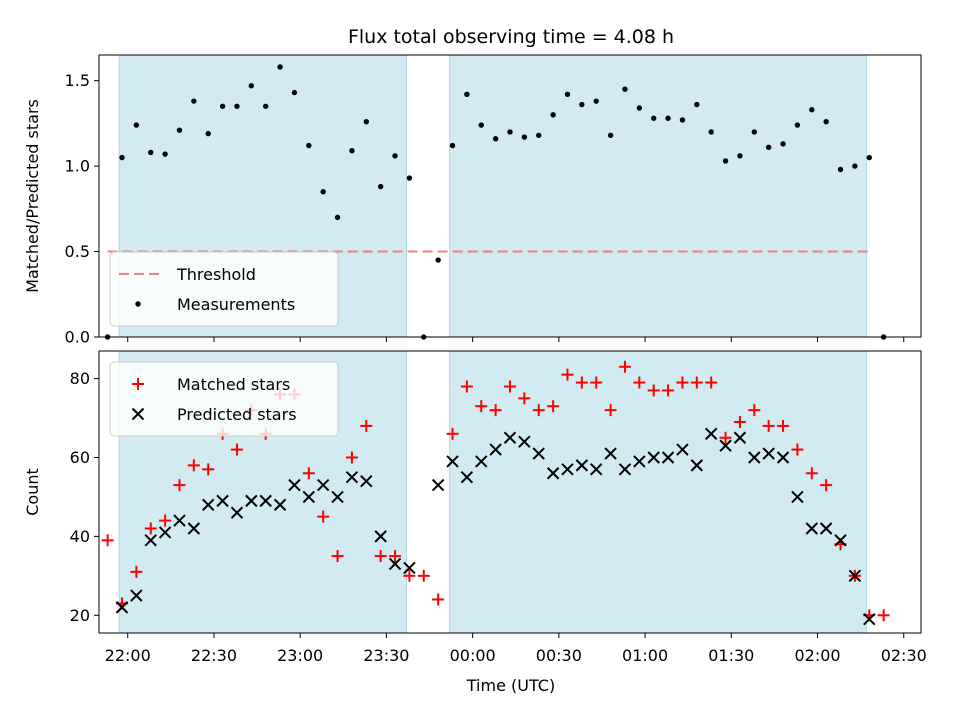 This screenshot has height=724, width=960. What do you see at coordinates (80, 378) in the screenshot?
I see `y-tick-label: 80` at bounding box center [80, 378].